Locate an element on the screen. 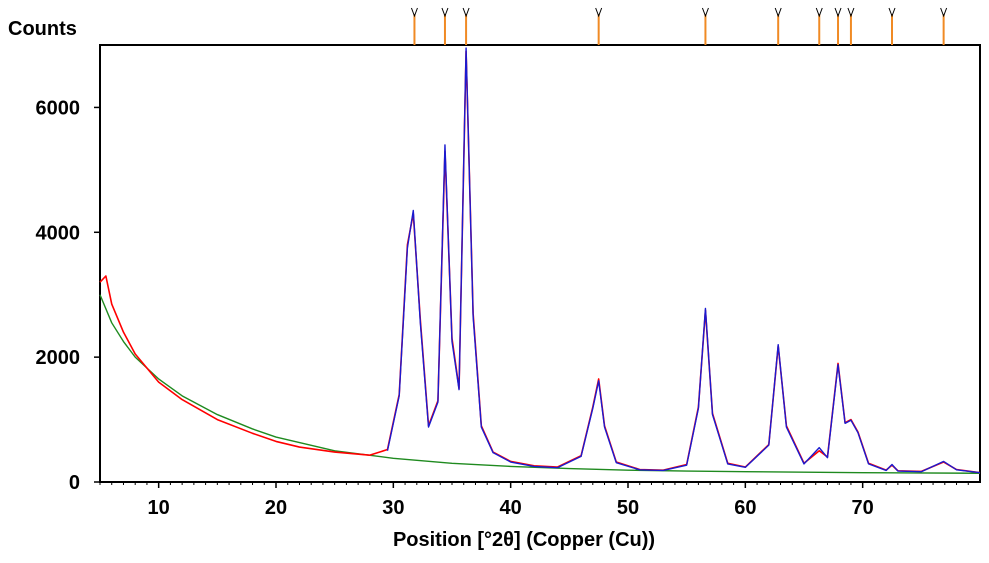  y-tick-label: 4000 is located at coordinates (58, 233).